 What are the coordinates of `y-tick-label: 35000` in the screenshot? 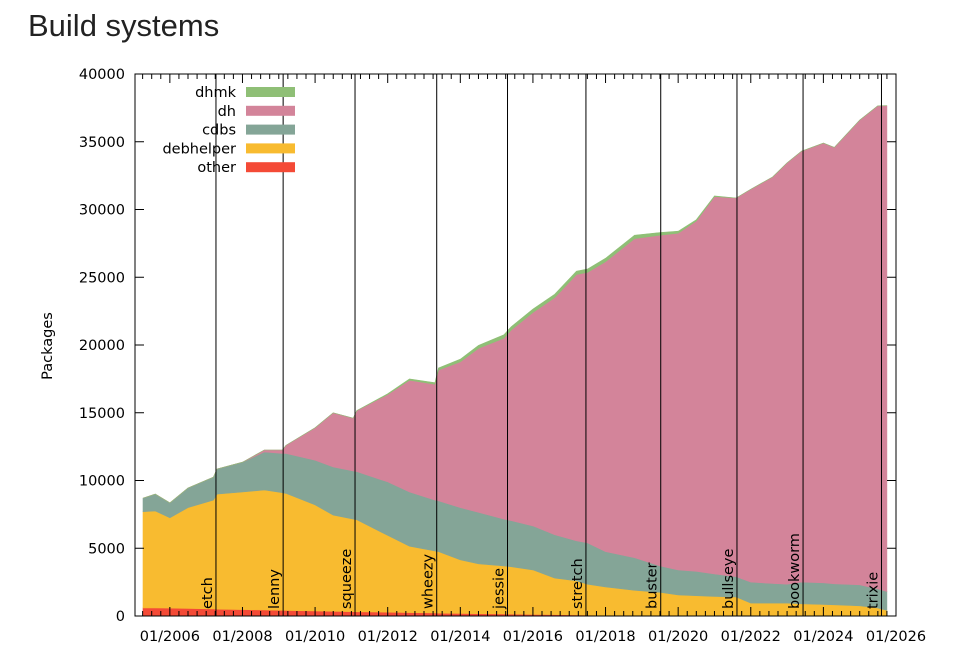 It's located at (102, 143).